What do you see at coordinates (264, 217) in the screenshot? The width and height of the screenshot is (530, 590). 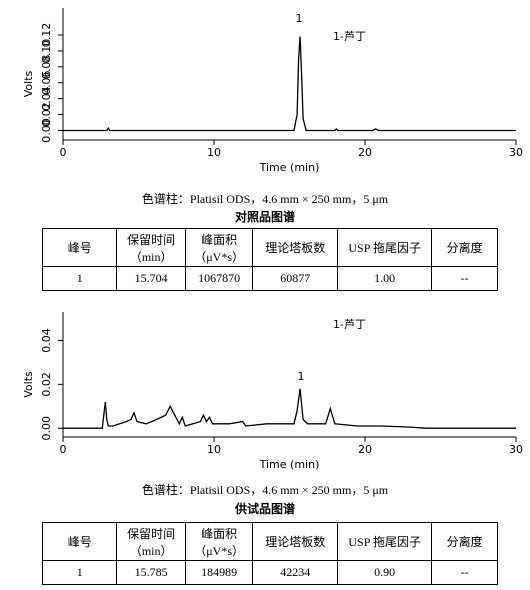 I see `section-title: 对照品图谱` at bounding box center [264, 217].